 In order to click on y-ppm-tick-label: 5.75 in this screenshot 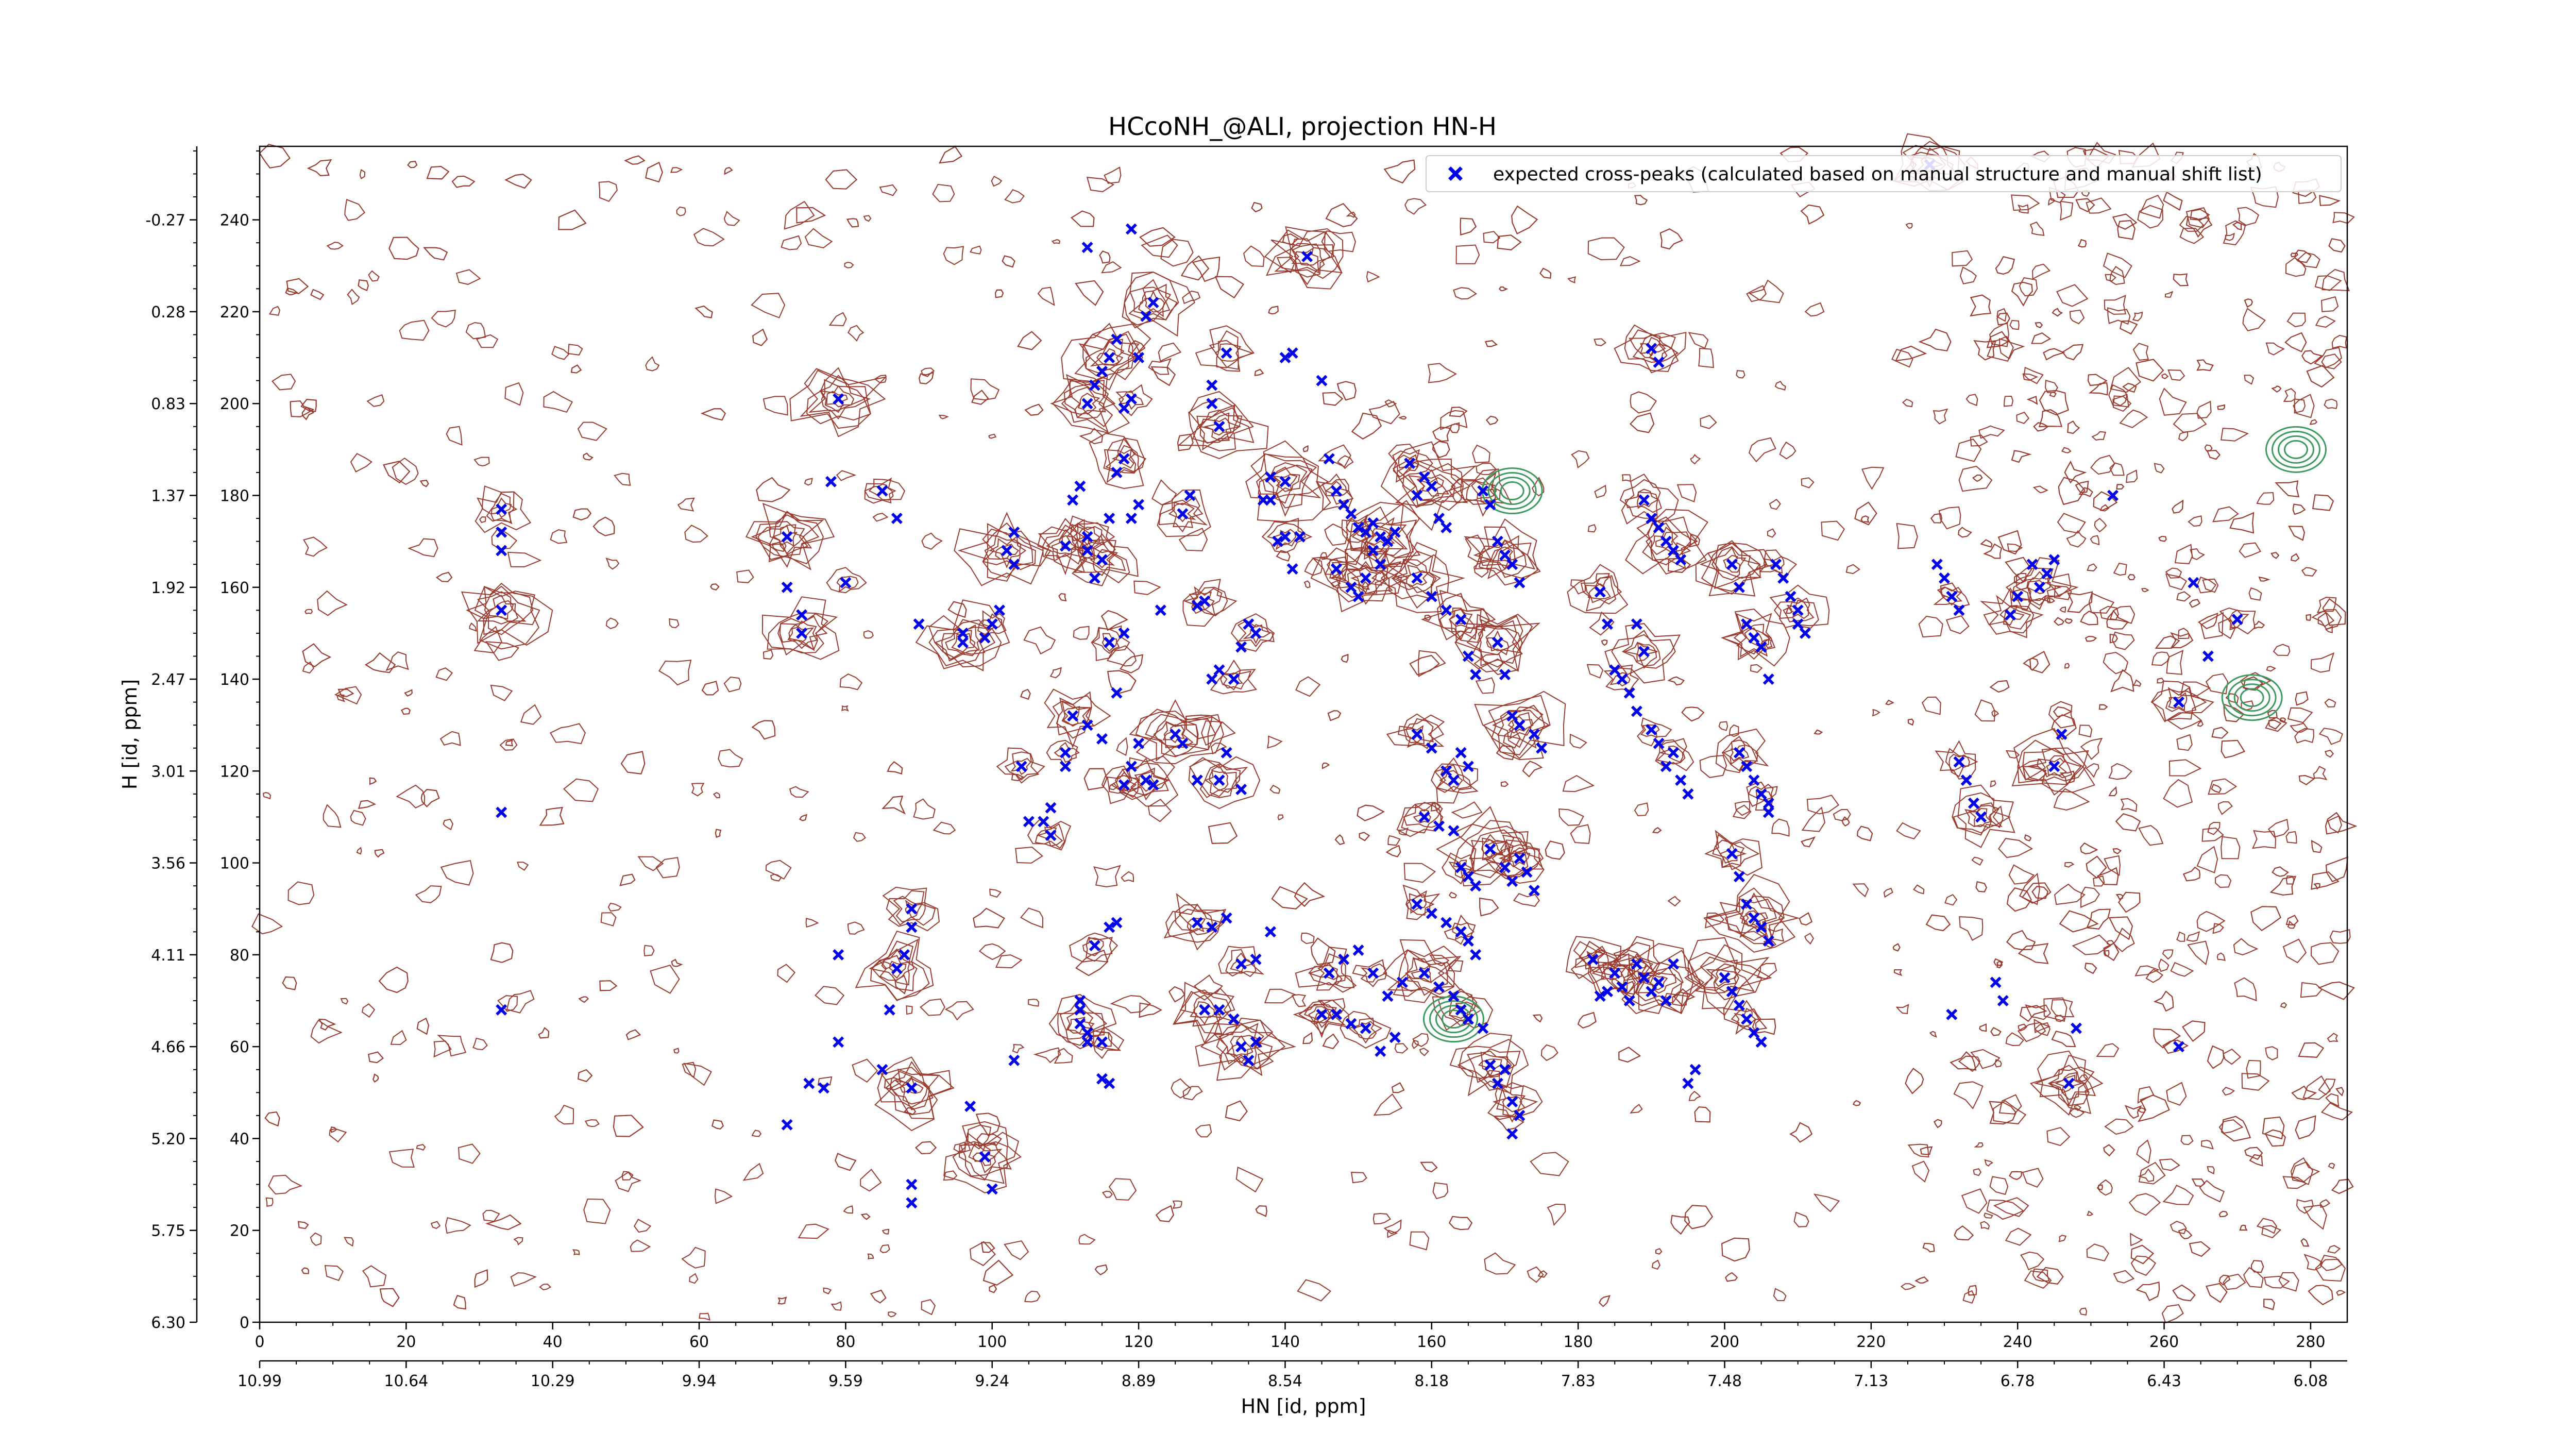, I will do `click(168, 1231)`.